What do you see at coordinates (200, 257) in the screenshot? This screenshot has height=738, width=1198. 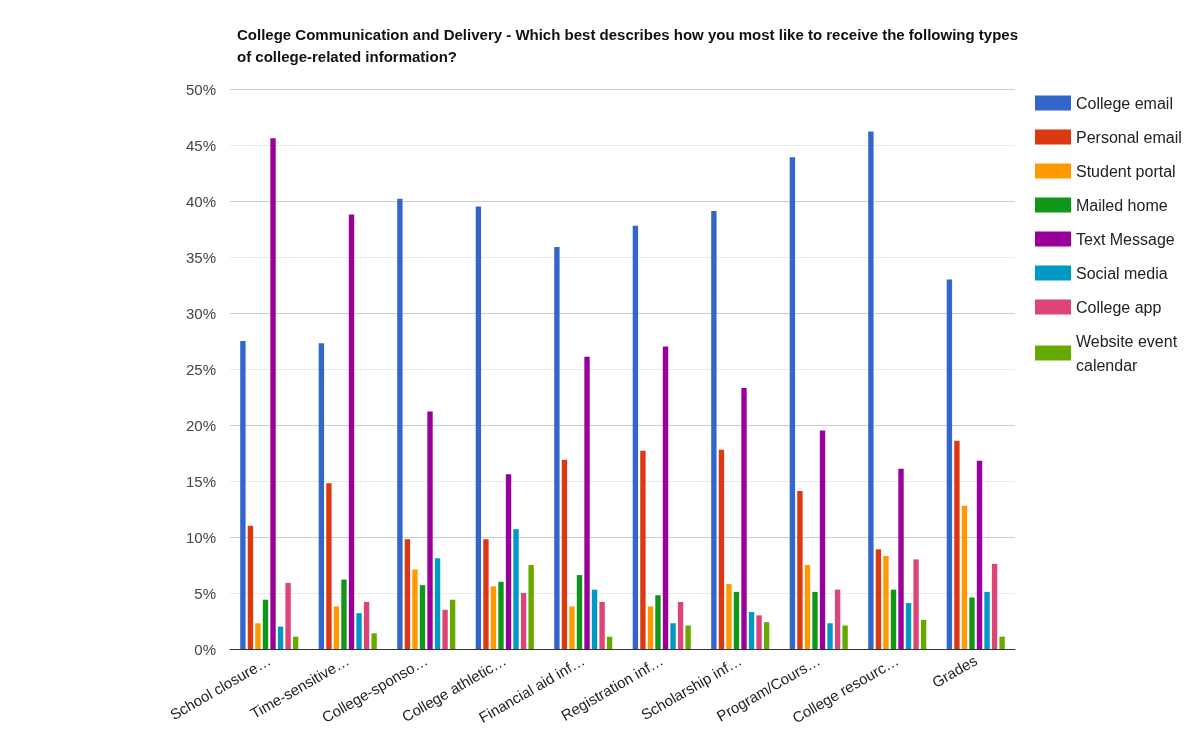 I see `y-tick-label: 35%` at bounding box center [200, 257].